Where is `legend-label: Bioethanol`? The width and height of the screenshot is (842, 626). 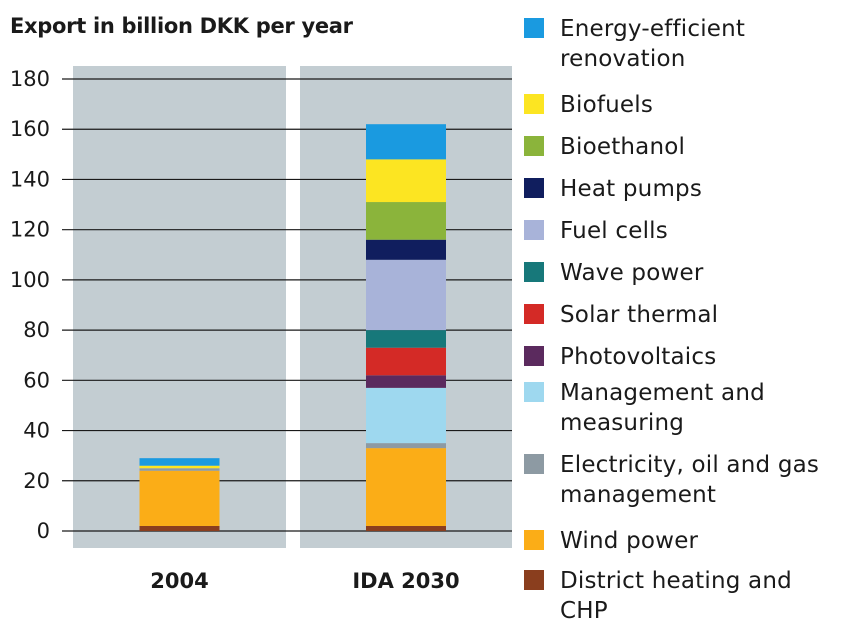 legend-label: Bioethanol is located at coordinates (623, 147).